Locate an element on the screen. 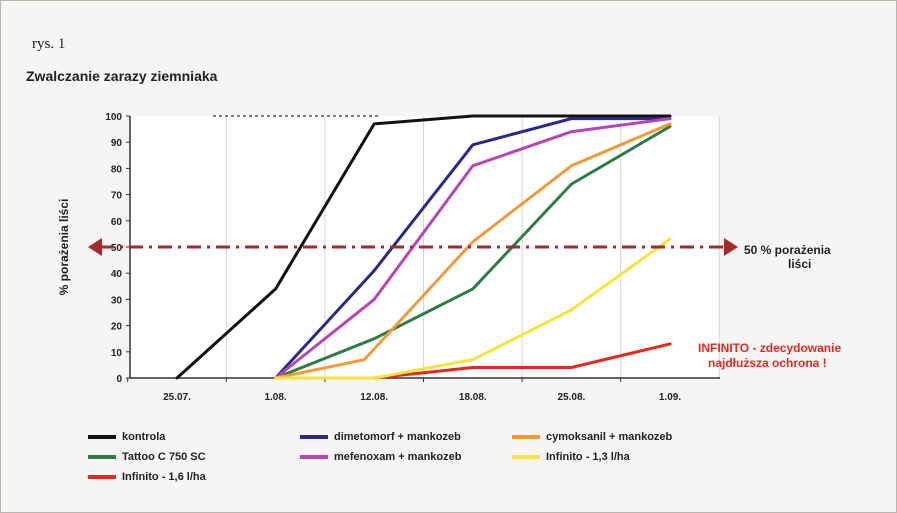 This screenshot has height=513, width=897. y-tick-label: 60 is located at coordinates (117, 222).